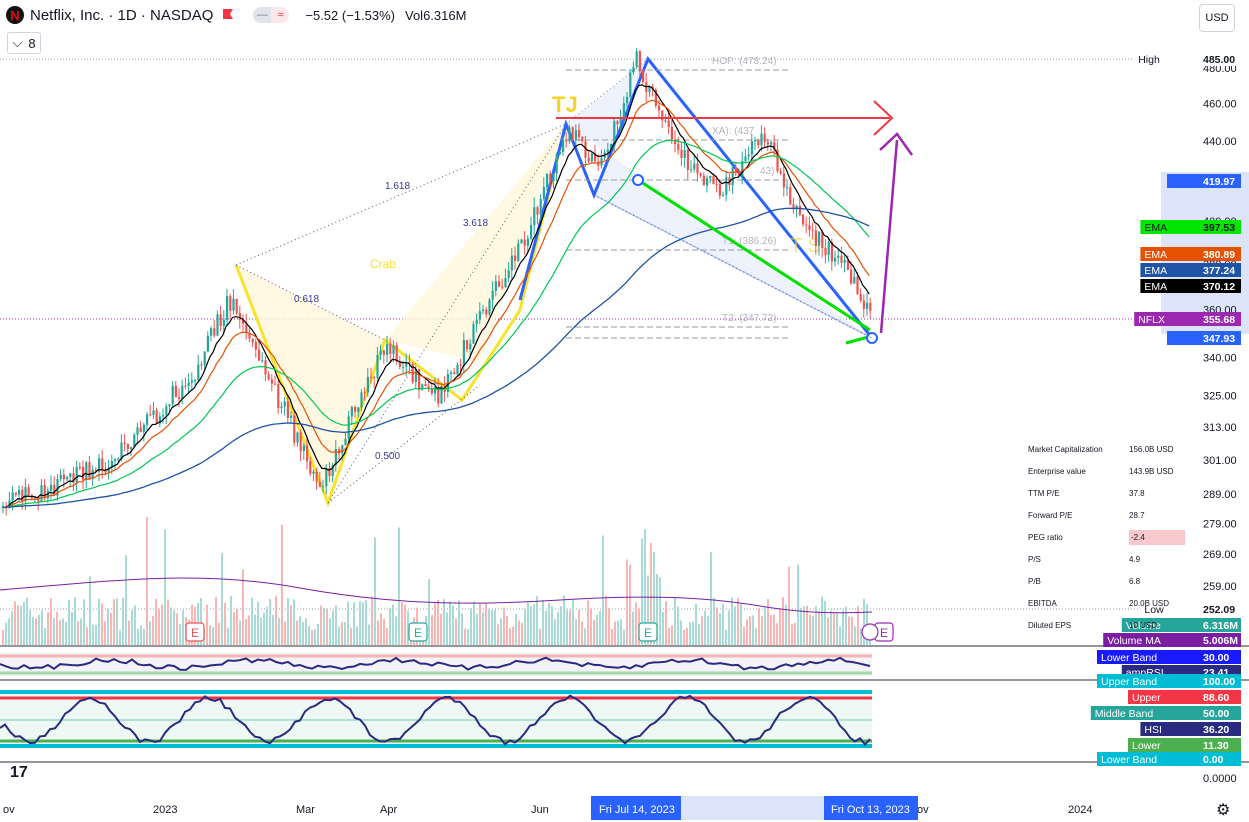  Describe the element at coordinates (1135, 581) in the screenshot. I see `fundamental-value: 6.8` at that location.